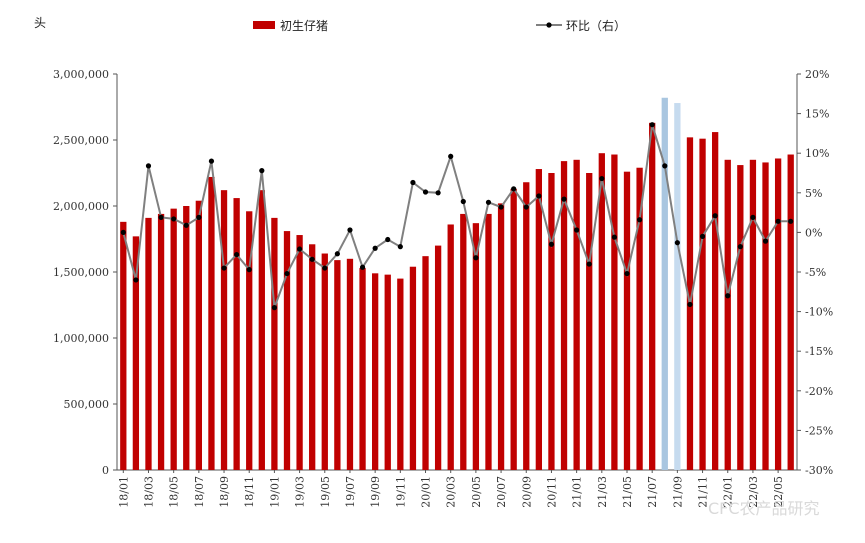 This screenshot has width=865, height=543. What do you see at coordinates (764, 508) in the screenshot?
I see `watermark-text: CFC农产品研究` at bounding box center [764, 508].